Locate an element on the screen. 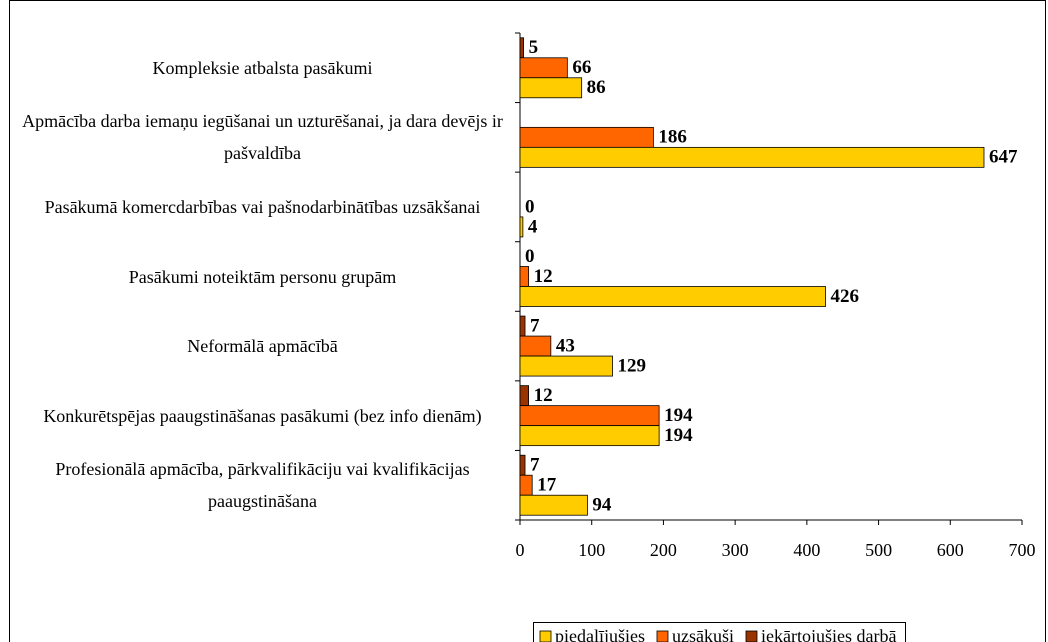 The height and width of the screenshot is (642, 1048). y-tick-label: Pasākumi noteiktām personu grupām is located at coordinates (262, 276).